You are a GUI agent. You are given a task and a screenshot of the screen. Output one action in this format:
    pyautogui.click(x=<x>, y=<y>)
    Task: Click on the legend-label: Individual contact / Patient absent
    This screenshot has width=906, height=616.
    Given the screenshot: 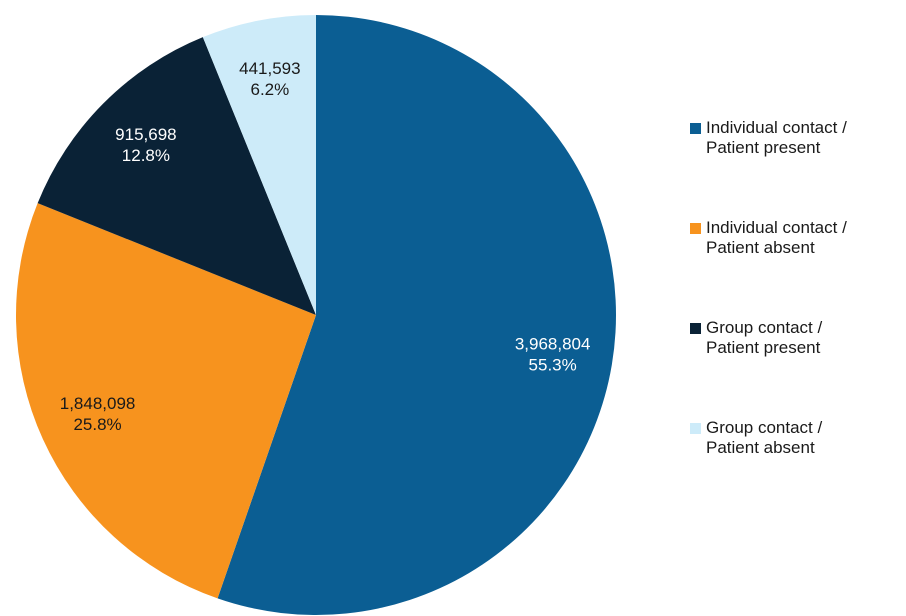 What is the action you would take?
    pyautogui.click(x=776, y=237)
    